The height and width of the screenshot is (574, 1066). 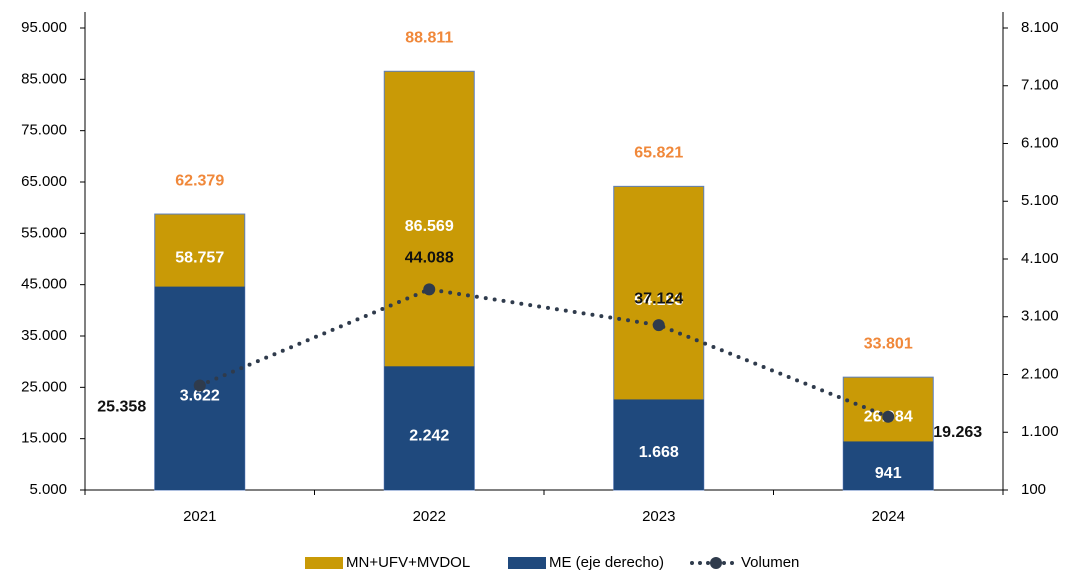 I want to click on y-tick-label: 25.000, so click(x=44, y=386).